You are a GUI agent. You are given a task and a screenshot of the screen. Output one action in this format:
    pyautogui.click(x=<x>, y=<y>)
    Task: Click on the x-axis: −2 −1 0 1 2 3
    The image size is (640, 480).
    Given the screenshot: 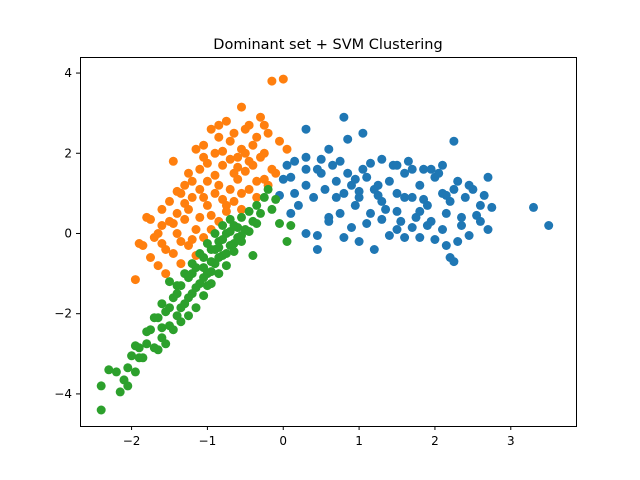 What is the action you would take?
    pyautogui.click(x=319, y=437)
    